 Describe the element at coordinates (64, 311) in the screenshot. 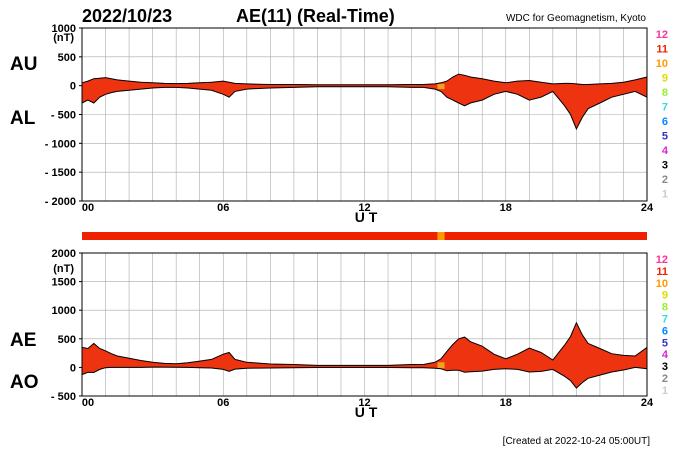

I see `ae-ao-y-tick-label: 1000` at that location.